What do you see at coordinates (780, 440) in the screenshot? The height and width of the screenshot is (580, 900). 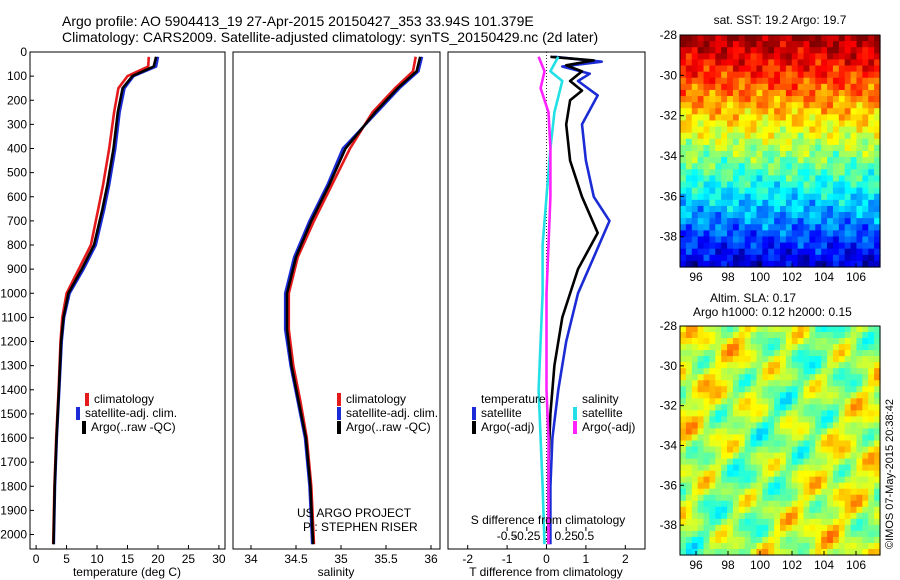 I see `sla-map-frame` at bounding box center [780, 440].